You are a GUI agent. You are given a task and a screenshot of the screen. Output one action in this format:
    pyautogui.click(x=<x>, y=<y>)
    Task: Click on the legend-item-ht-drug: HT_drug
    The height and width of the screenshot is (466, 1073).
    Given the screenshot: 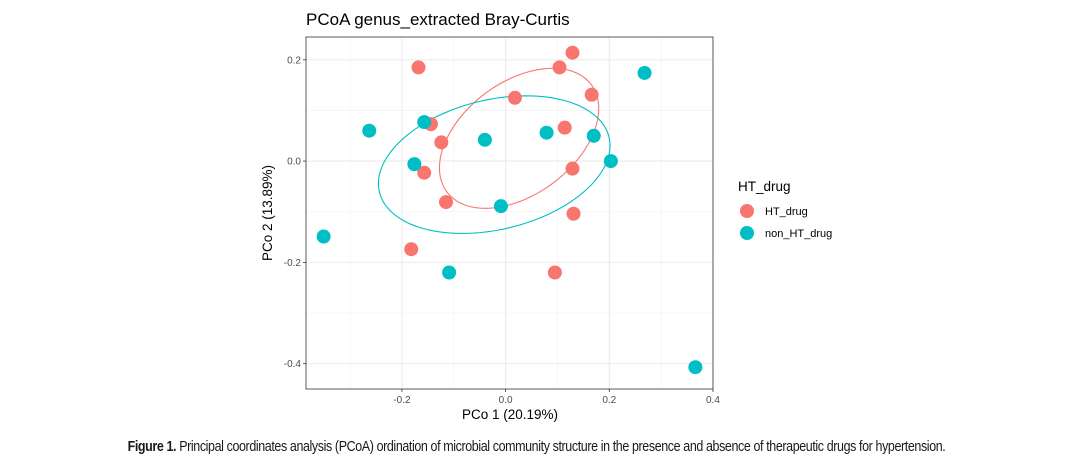 What is the action you would take?
    pyautogui.click(x=774, y=211)
    